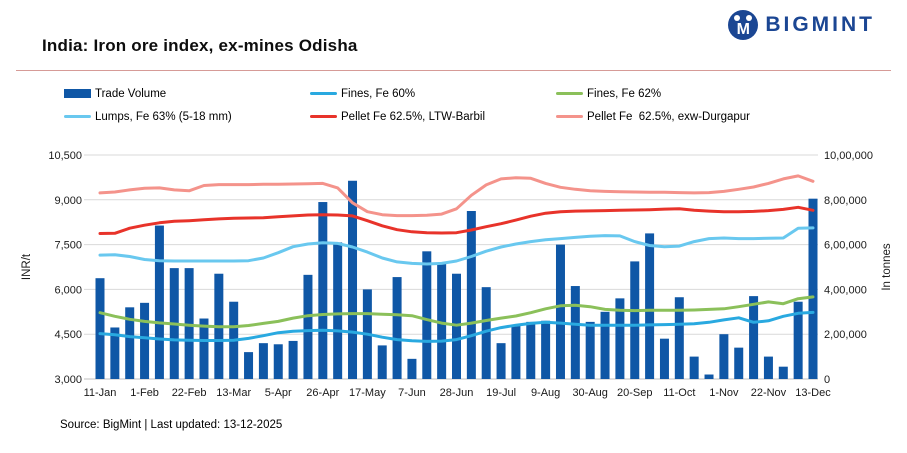  I want to click on legend-label: Fines, Fe 60%, so click(378, 93).